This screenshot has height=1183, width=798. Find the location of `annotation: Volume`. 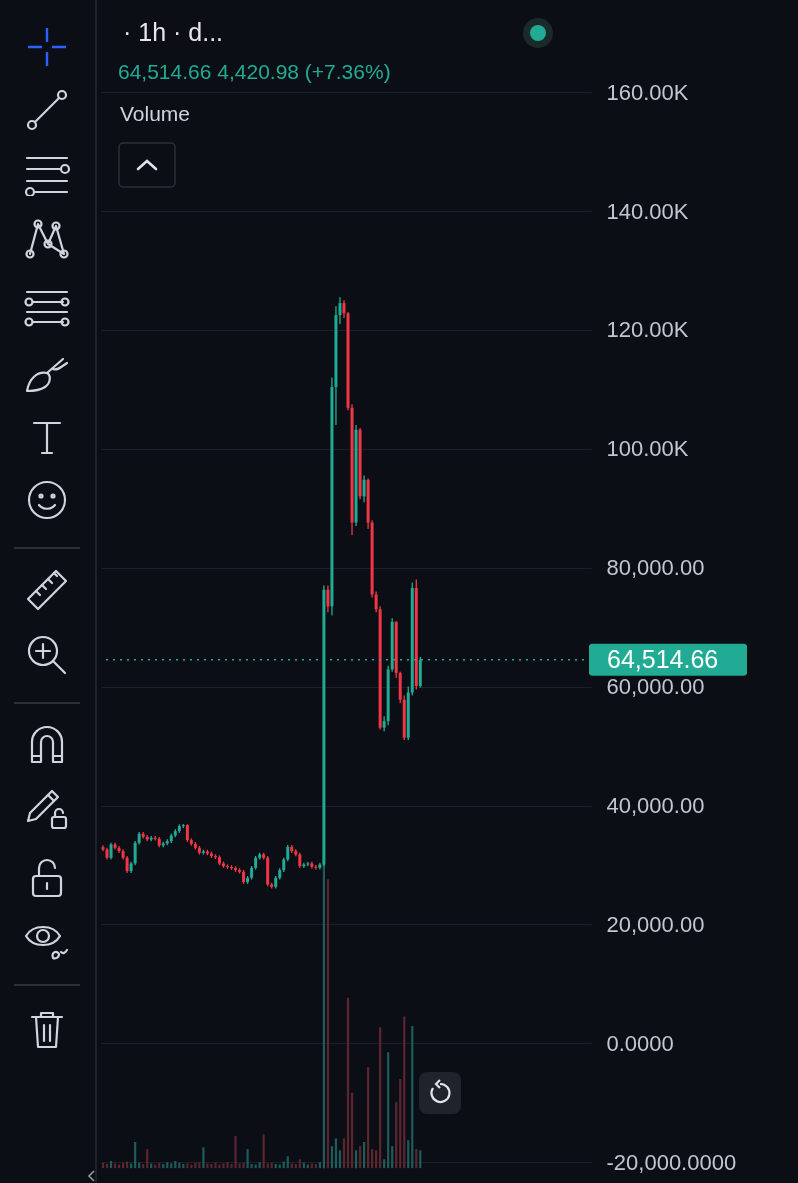

annotation: Volume is located at coordinates (155, 113).